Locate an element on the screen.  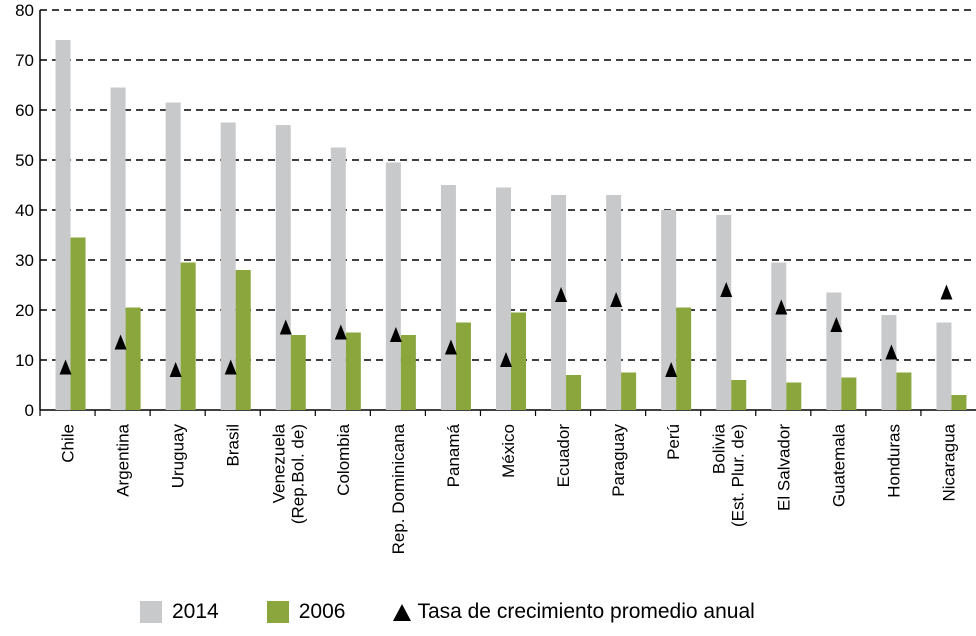
legend-label-2014: 2014 is located at coordinates (195, 611).